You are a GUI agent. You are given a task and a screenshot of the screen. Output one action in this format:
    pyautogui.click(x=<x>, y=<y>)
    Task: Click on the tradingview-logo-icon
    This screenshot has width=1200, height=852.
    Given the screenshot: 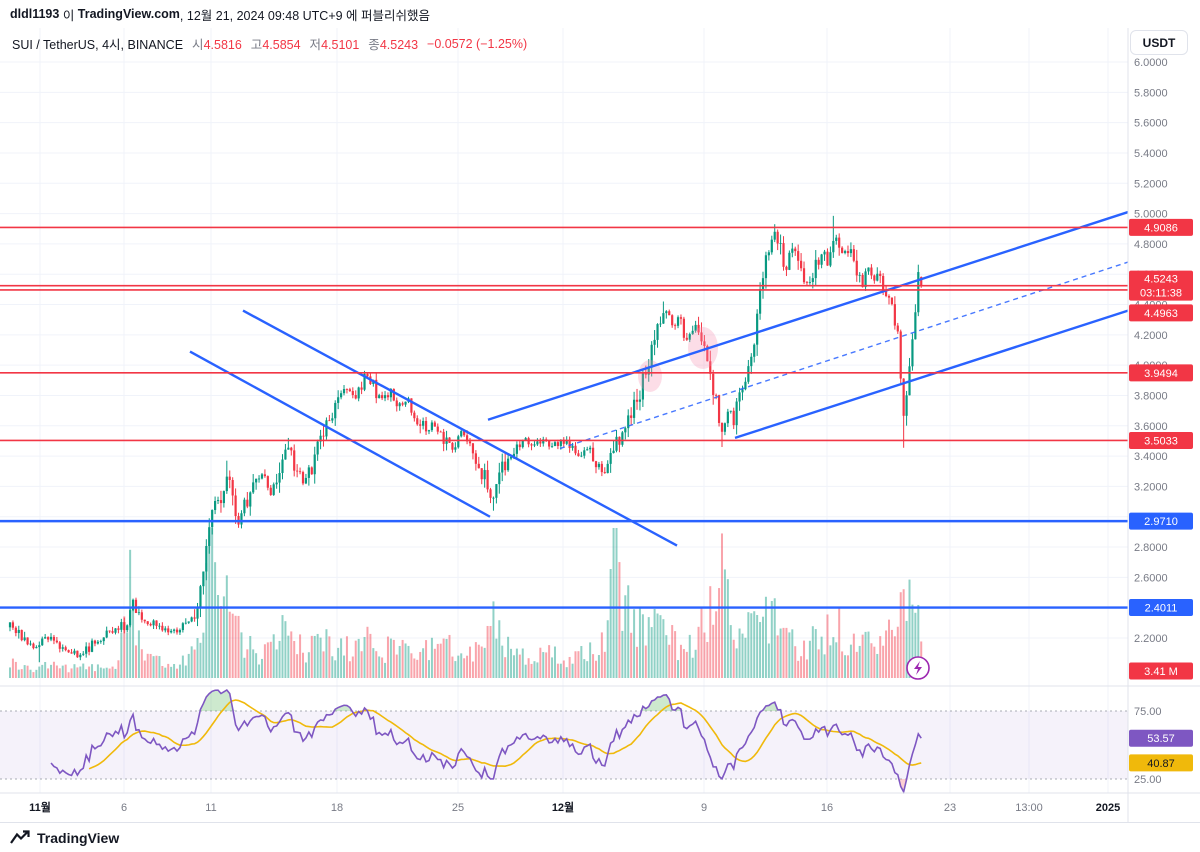 What is the action you would take?
    pyautogui.click(x=20, y=837)
    